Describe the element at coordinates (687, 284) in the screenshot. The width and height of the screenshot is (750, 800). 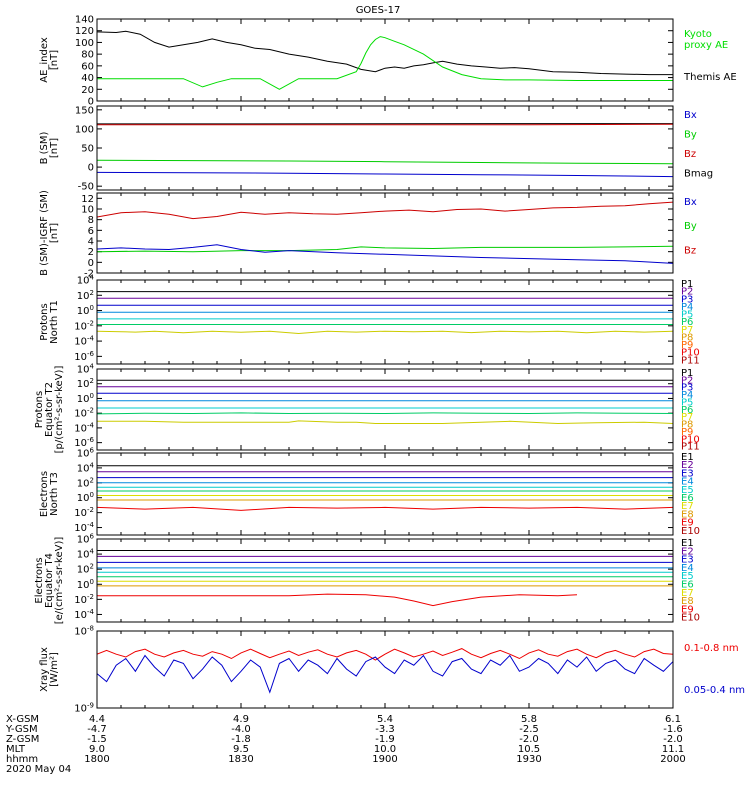
I see `legend-label: P1` at that location.